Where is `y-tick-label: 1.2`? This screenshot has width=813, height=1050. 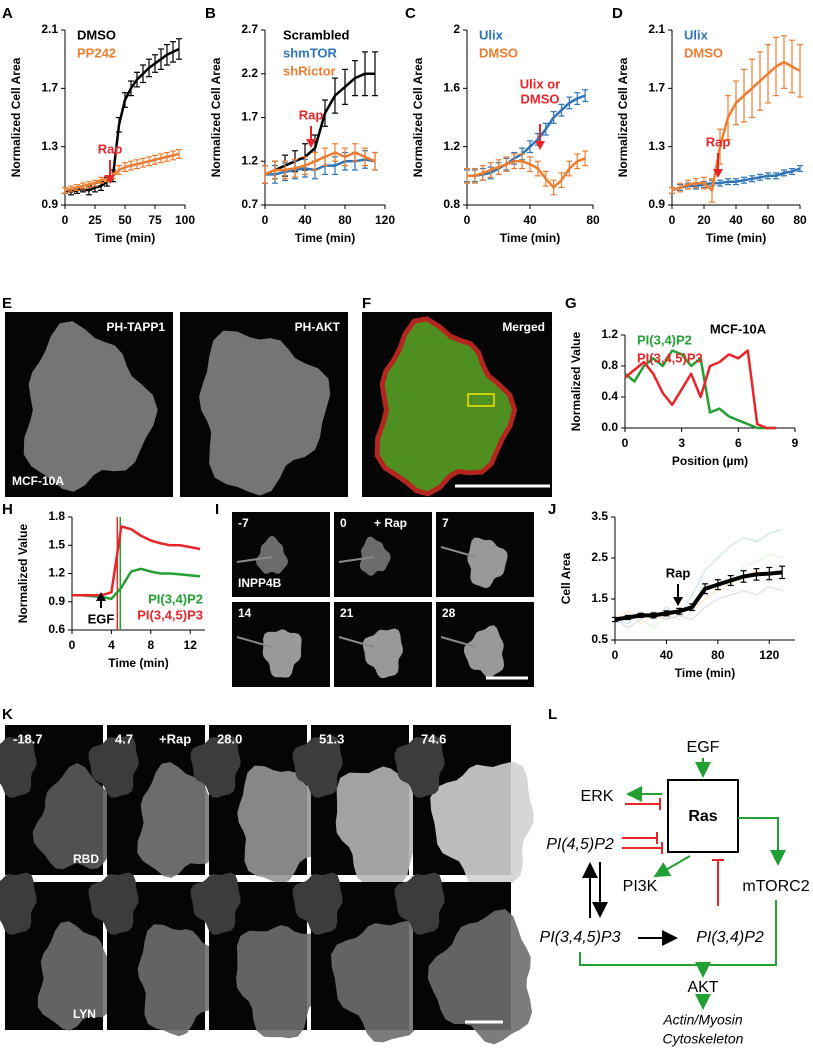
y-tick-label: 1.2 is located at coordinates (451, 146).